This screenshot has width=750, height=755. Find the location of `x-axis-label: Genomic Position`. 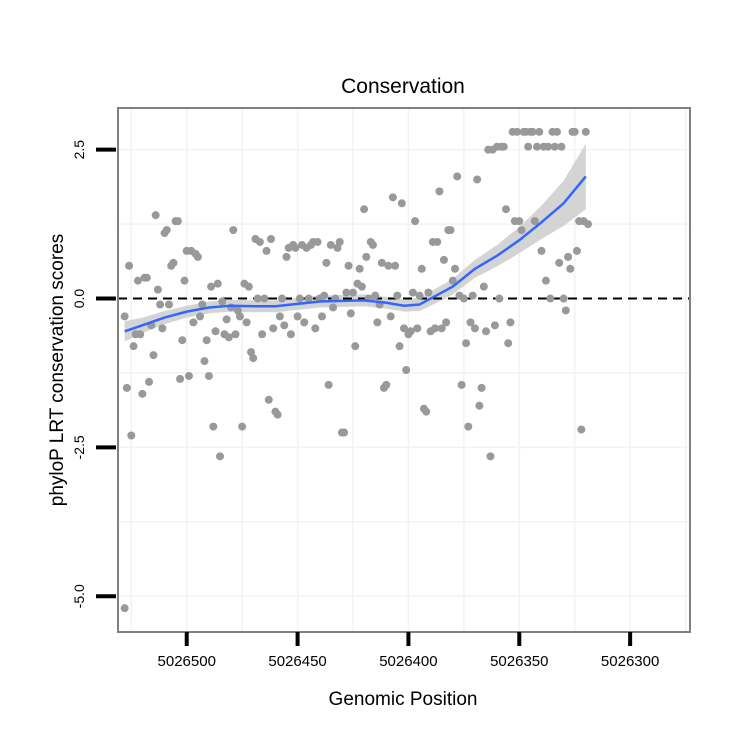

x-axis-label: Genomic Position is located at coordinates (403, 699).